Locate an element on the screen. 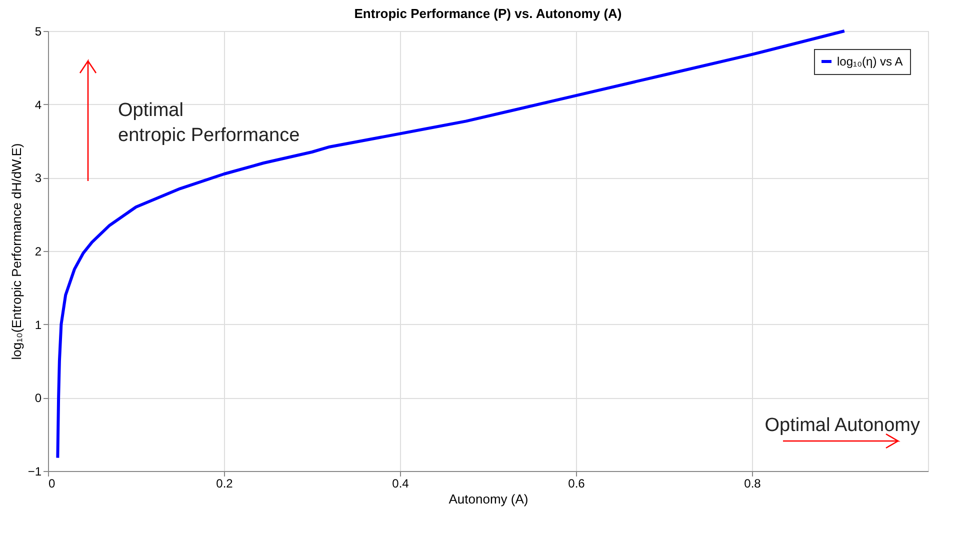 This screenshot has height=542, width=963. y-tick-label: 2 is located at coordinates (38, 251).